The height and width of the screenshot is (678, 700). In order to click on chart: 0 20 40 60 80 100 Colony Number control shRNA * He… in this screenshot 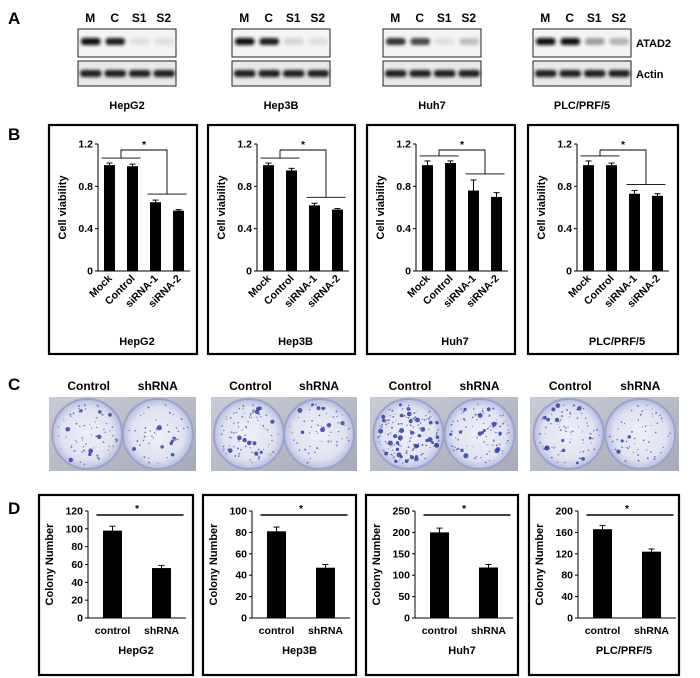, I will do `click(279, 585)`.